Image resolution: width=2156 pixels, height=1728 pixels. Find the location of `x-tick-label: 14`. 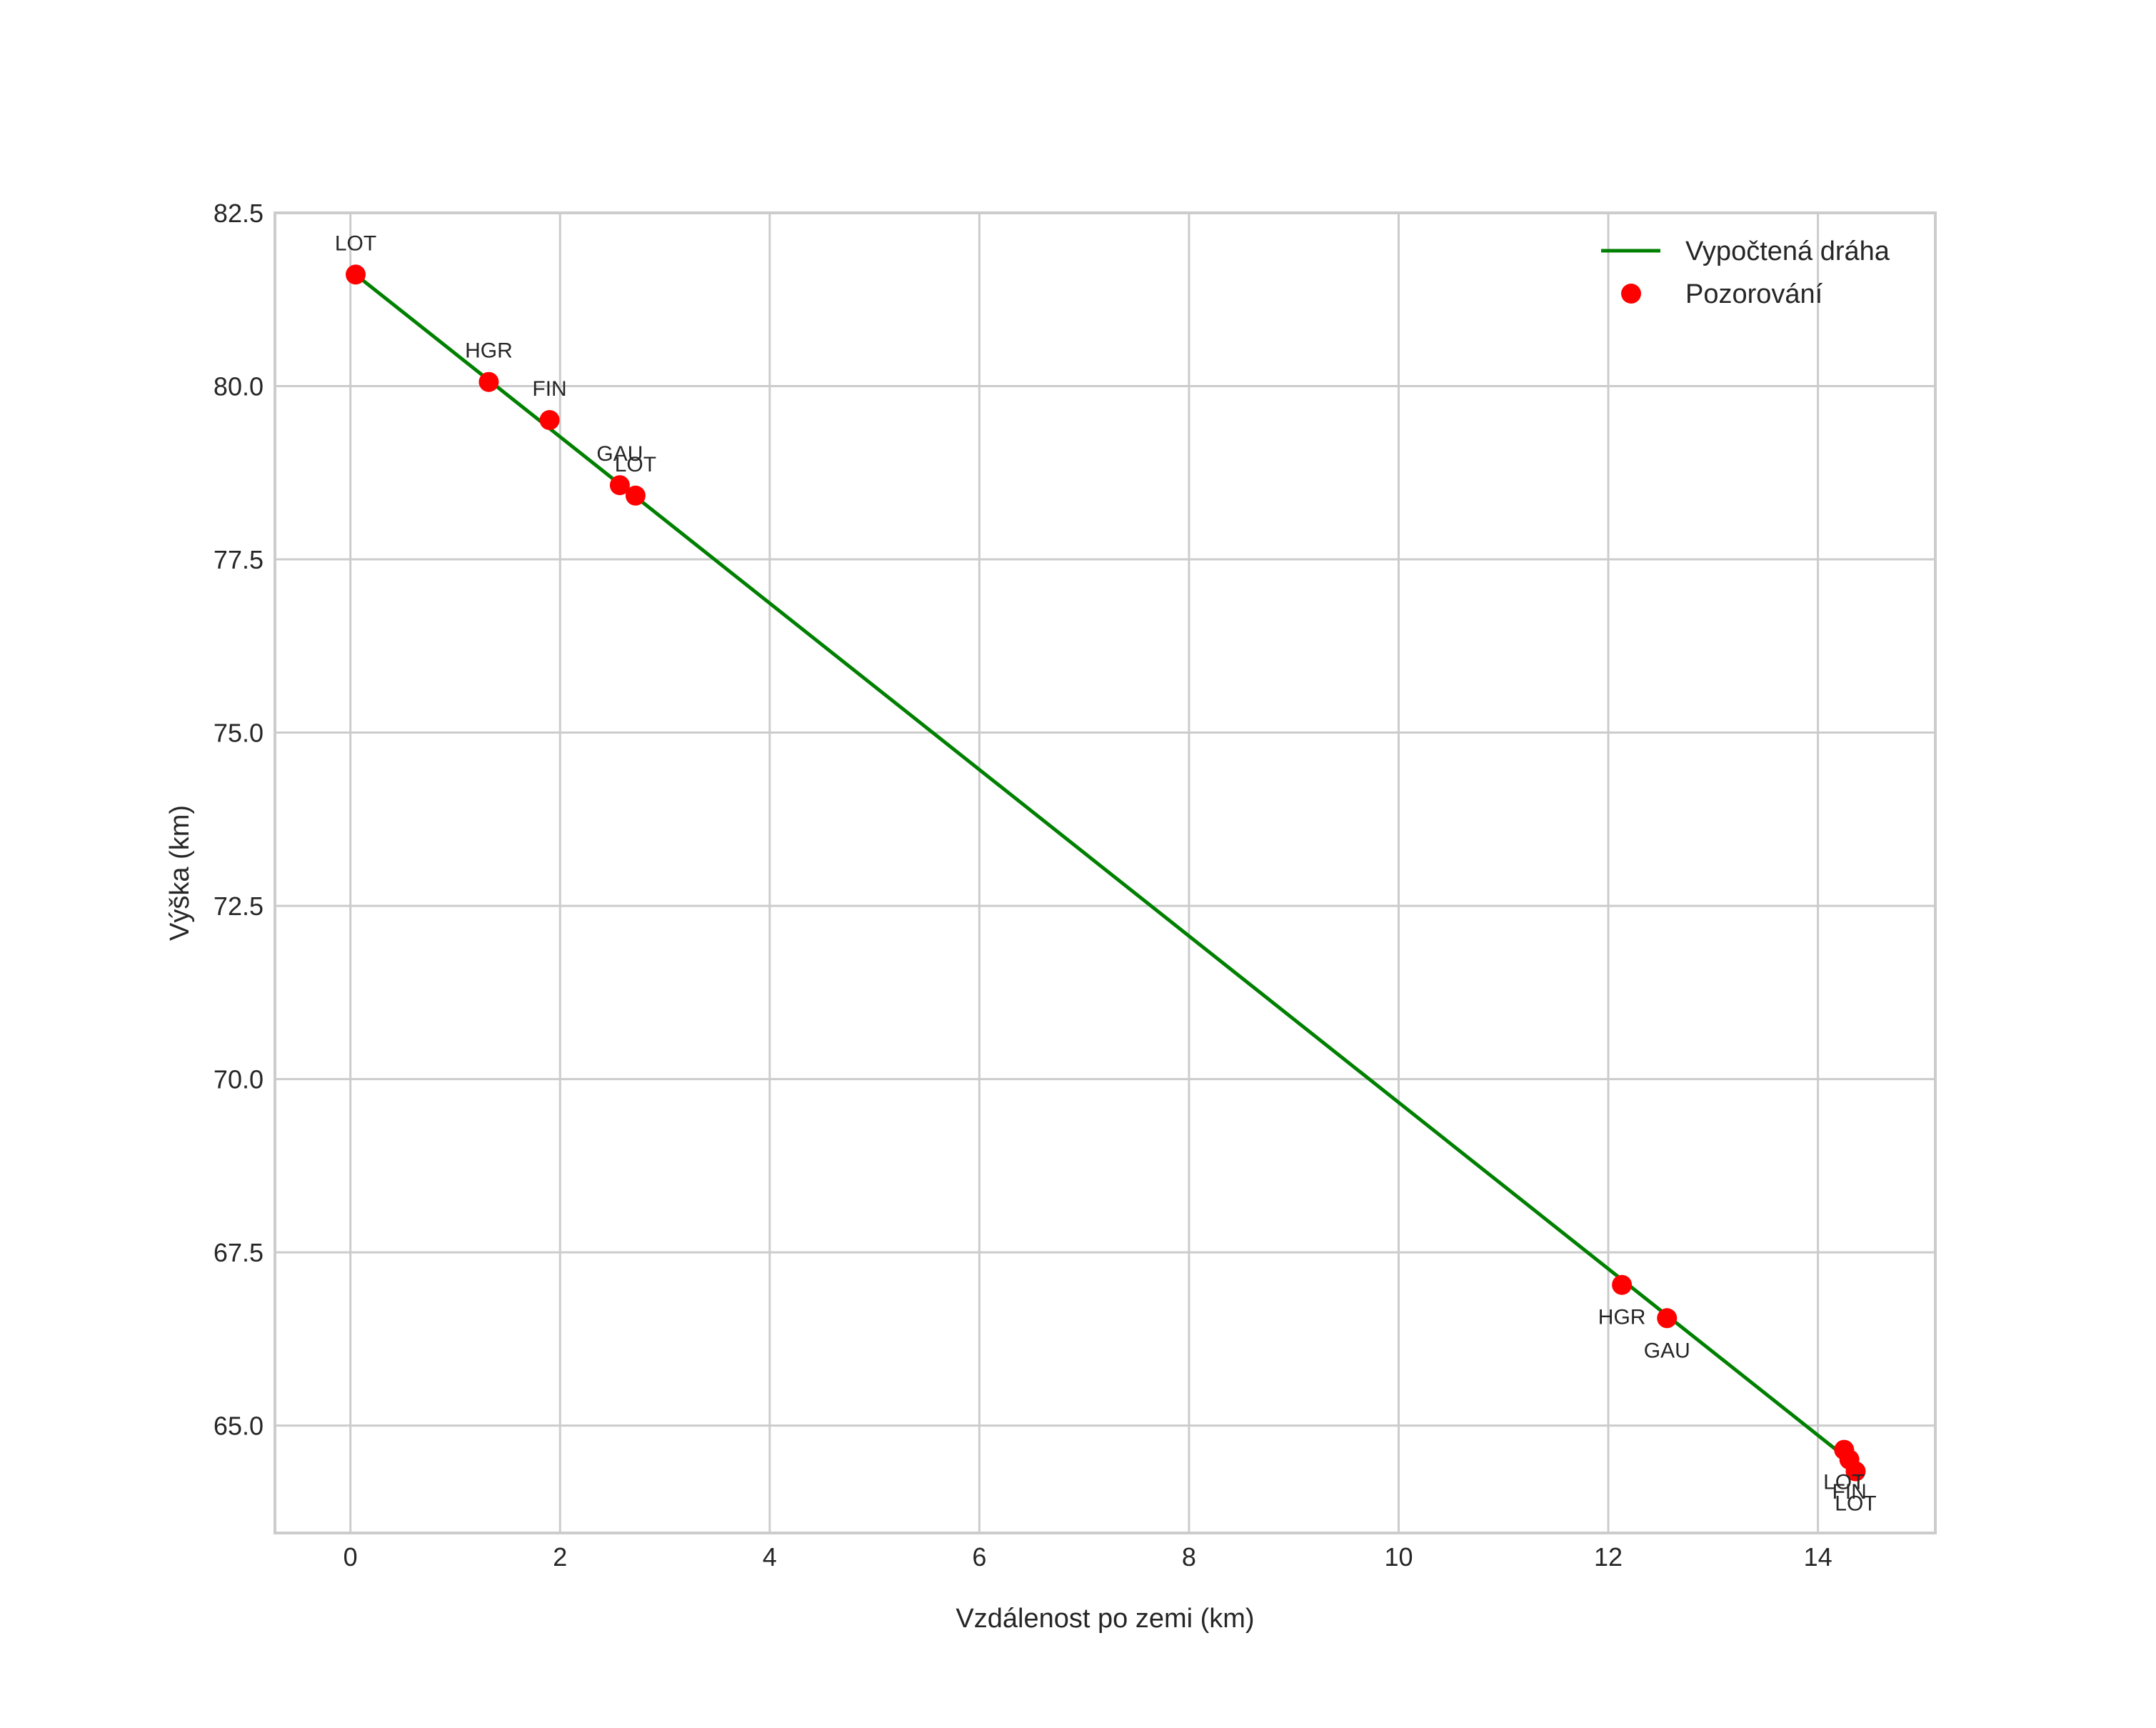

x-tick-label: 14 is located at coordinates (1818, 1557).